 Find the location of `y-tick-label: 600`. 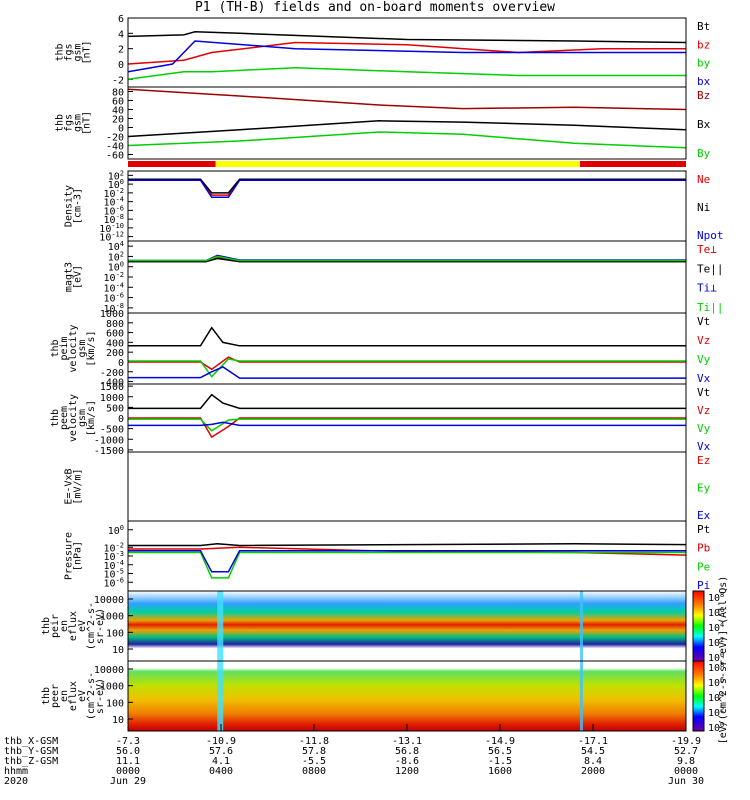

y-tick-label: 600 is located at coordinates (115, 334).